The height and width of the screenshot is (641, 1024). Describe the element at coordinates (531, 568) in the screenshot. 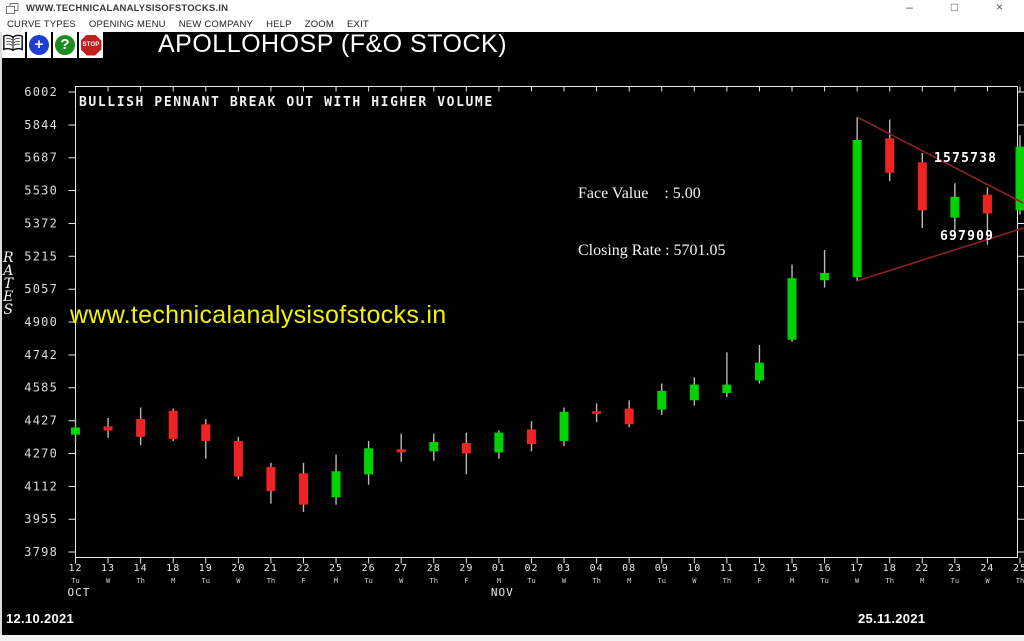

I see `x-date-label: 02` at that location.